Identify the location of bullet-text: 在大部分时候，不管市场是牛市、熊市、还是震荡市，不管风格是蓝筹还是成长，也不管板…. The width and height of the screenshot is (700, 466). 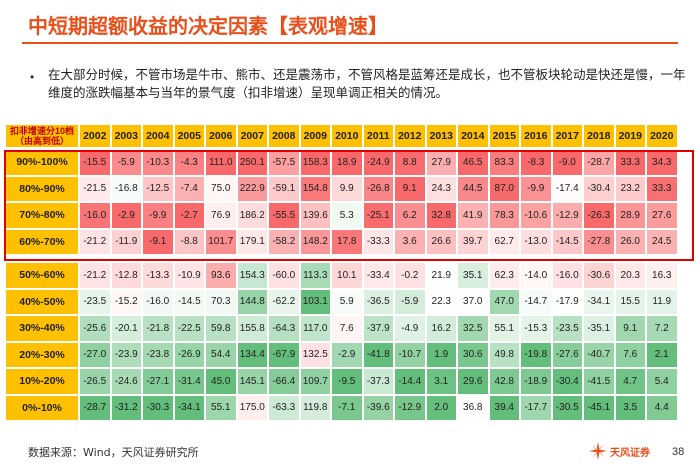
(367, 83).